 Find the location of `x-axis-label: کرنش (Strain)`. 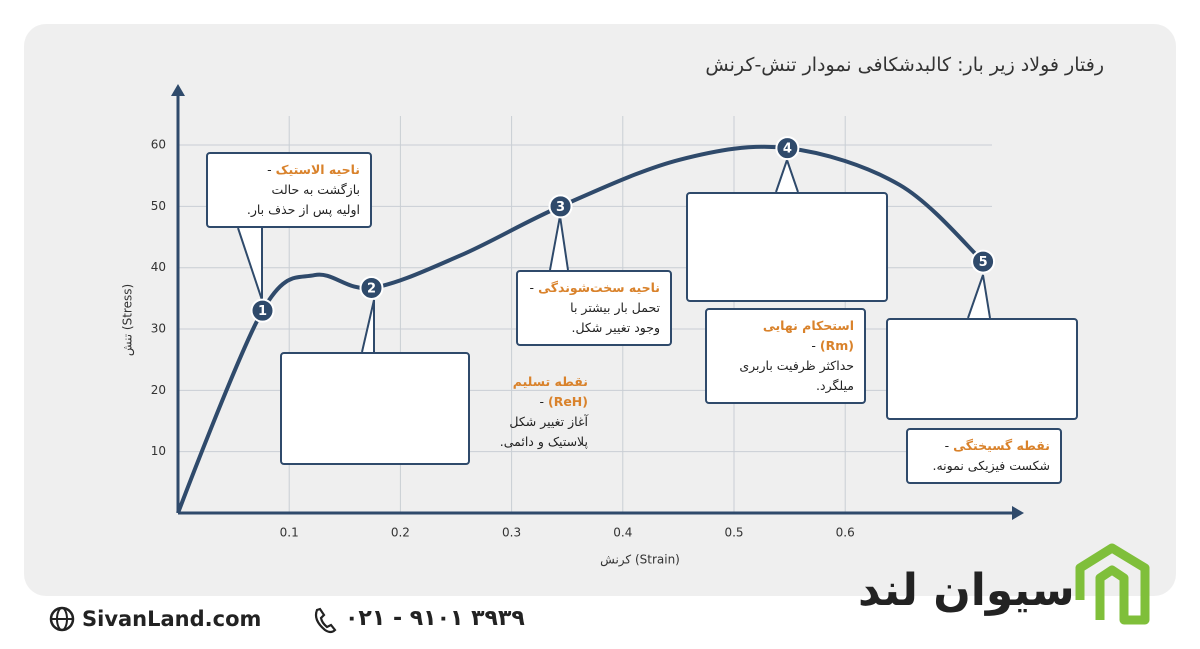

x-axis-label: کرنش (Strain) is located at coordinates (640, 560).